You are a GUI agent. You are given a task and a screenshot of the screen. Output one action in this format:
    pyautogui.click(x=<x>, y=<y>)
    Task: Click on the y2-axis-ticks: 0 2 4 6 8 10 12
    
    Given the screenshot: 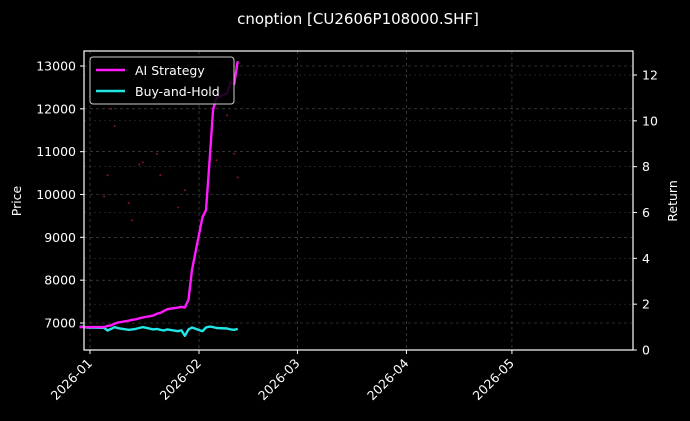 What is the action you would take?
    pyautogui.click(x=645, y=213)
    